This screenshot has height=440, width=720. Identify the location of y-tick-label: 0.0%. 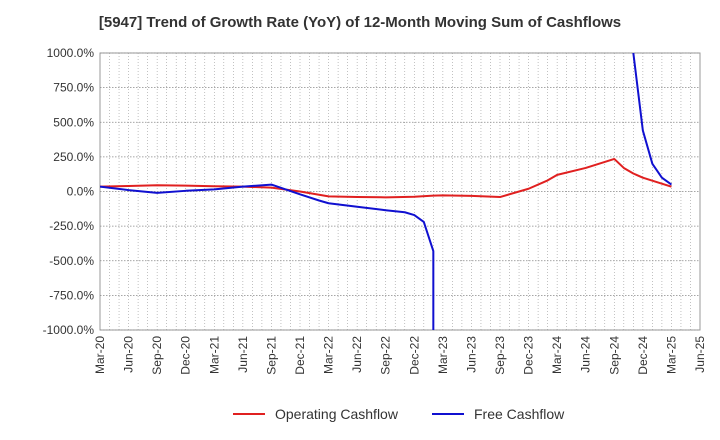
(81, 192).